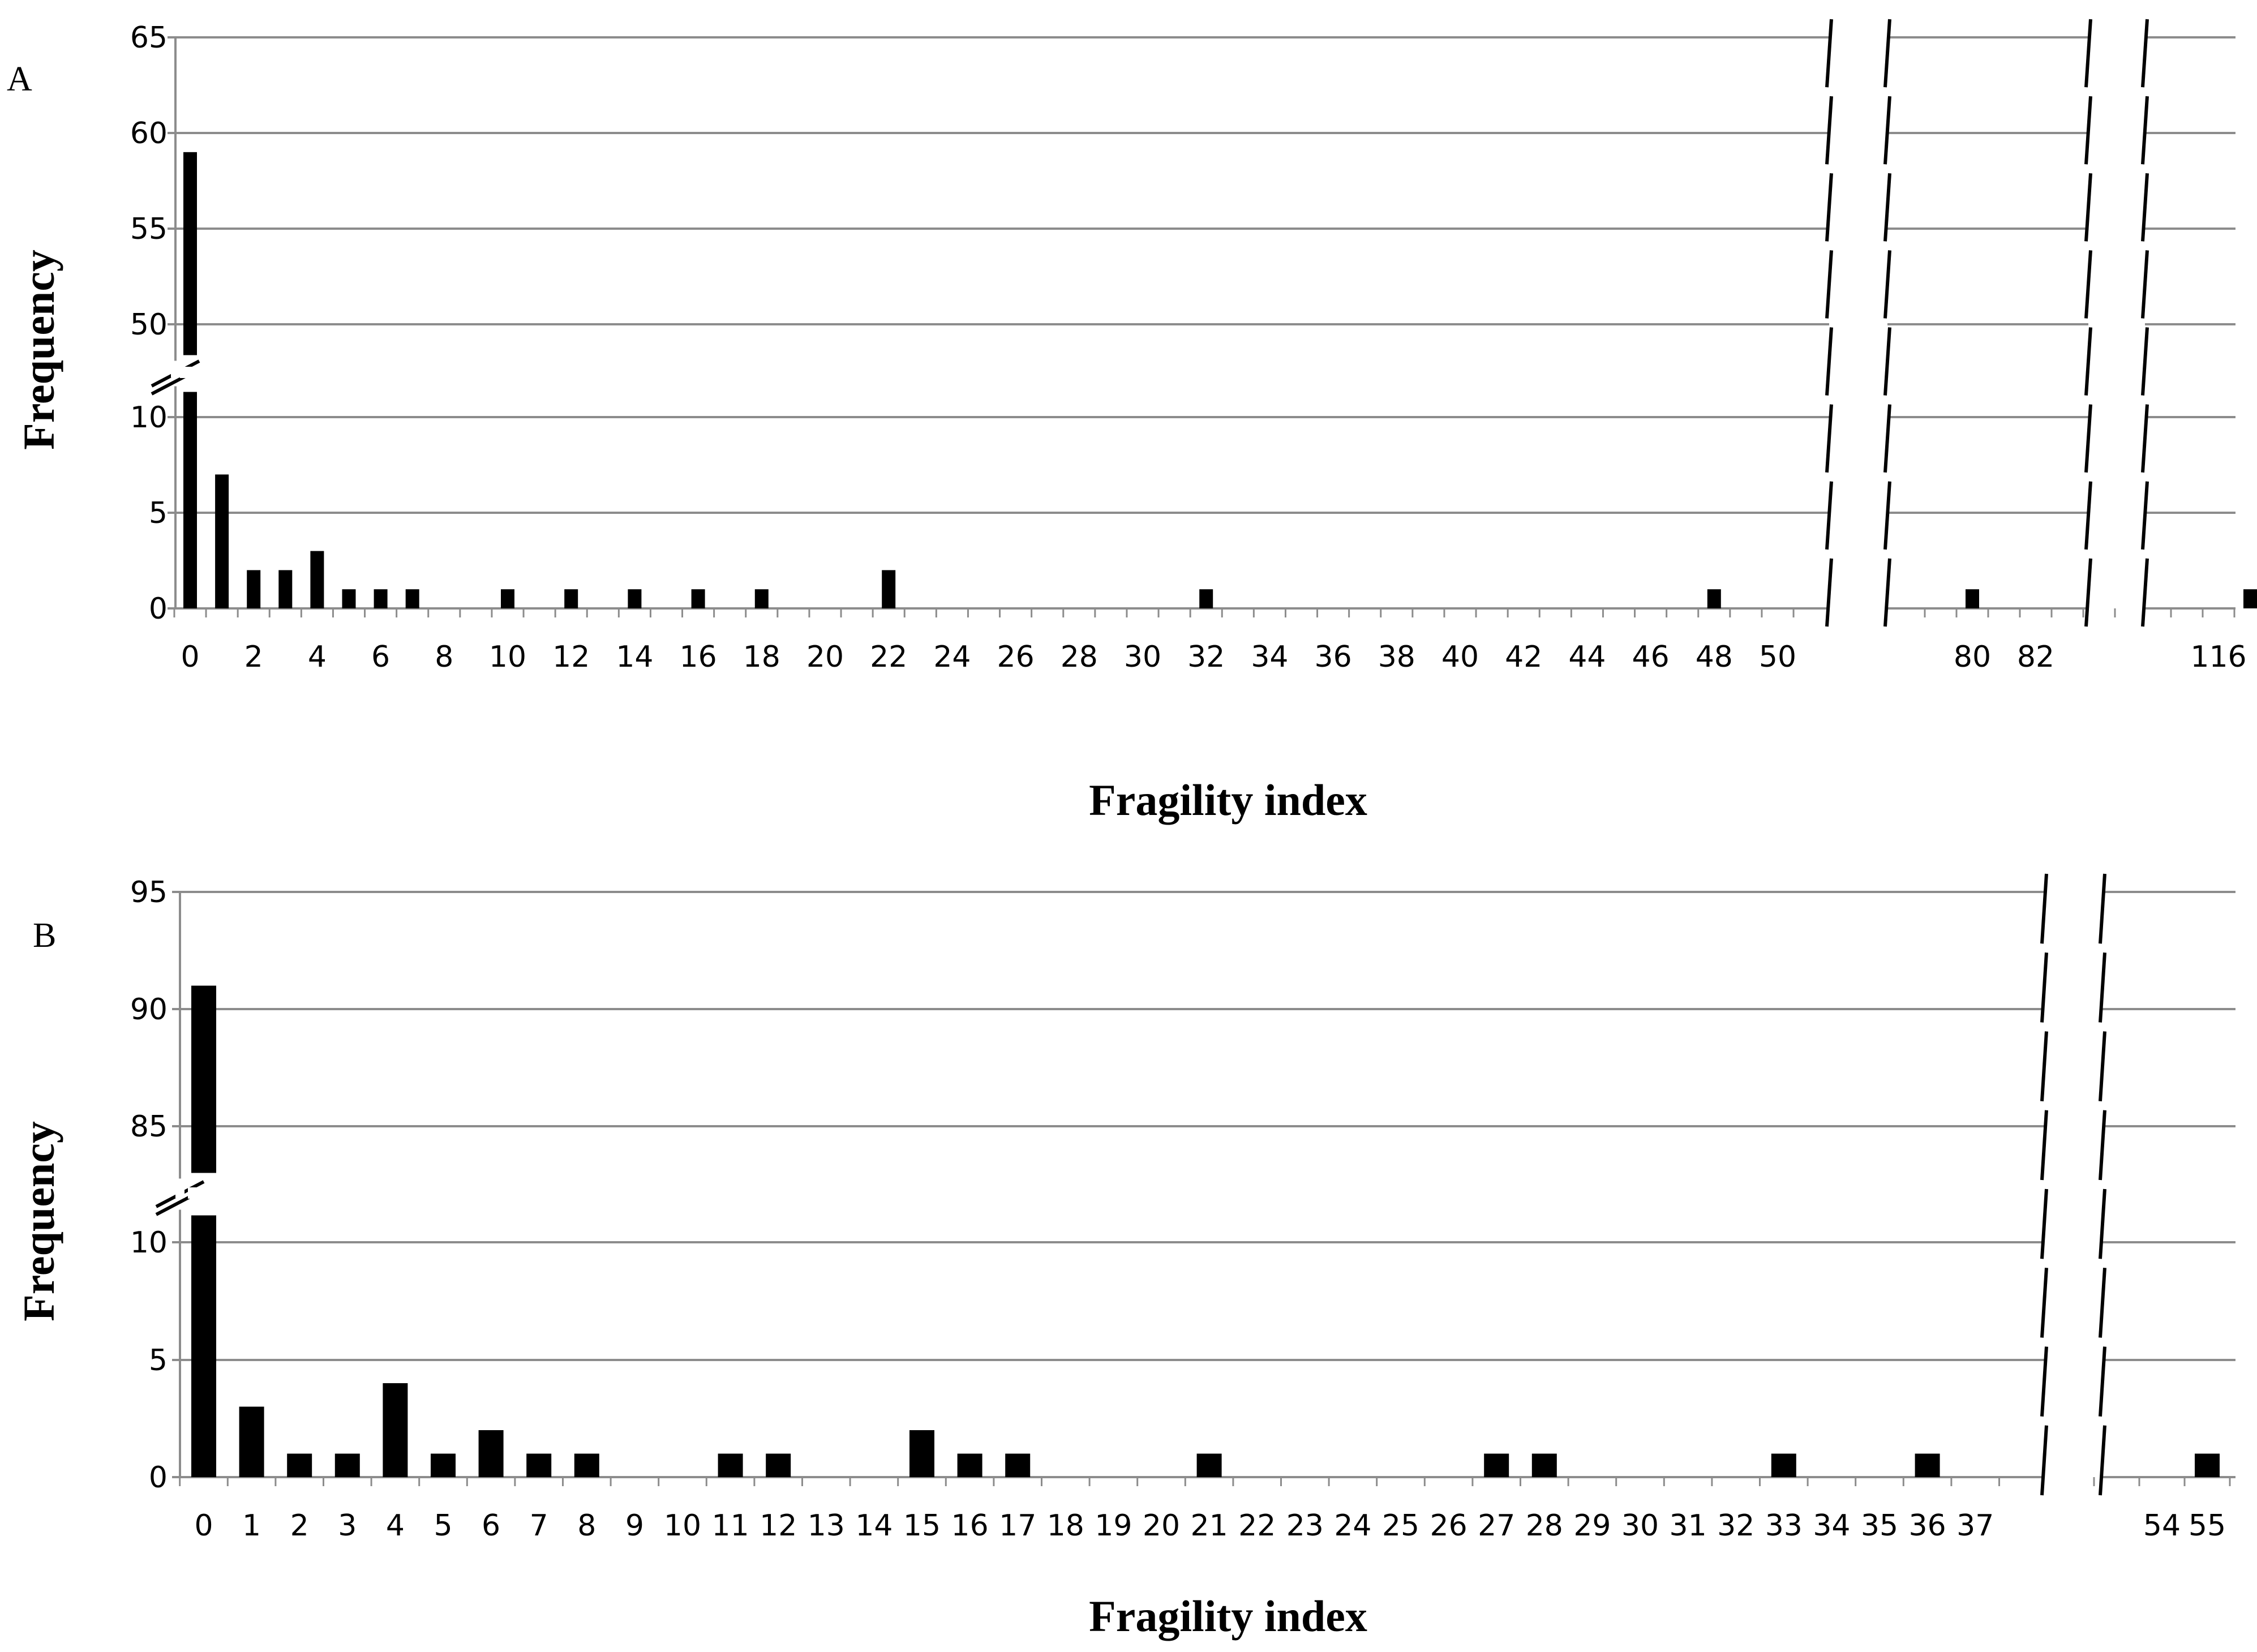 This screenshot has width=2257, height=1652. Describe the element at coordinates (873, 1526) in the screenshot. I see `x-tick-label: 14` at that location.